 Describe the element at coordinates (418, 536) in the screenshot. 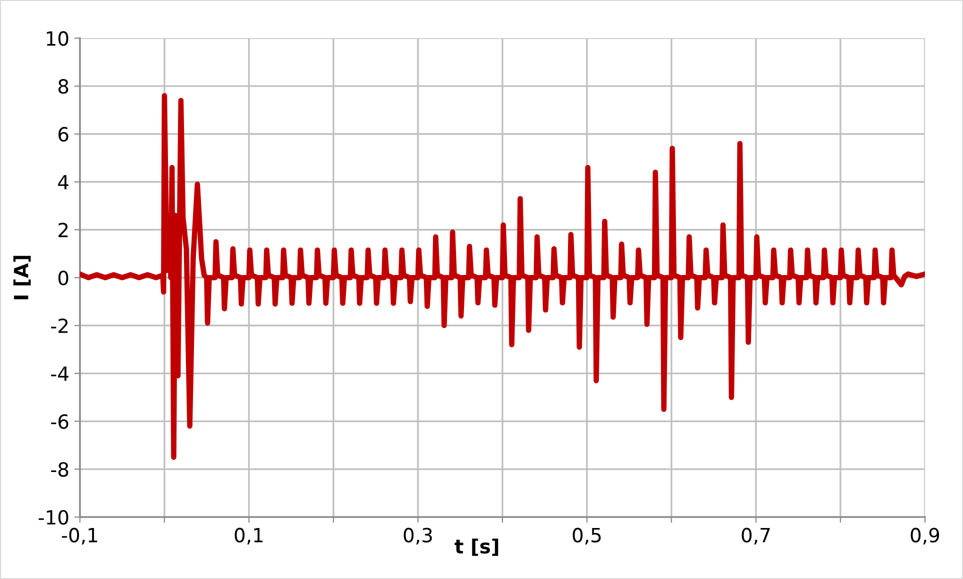

I see `x-tick-label: 0,3` at that location.